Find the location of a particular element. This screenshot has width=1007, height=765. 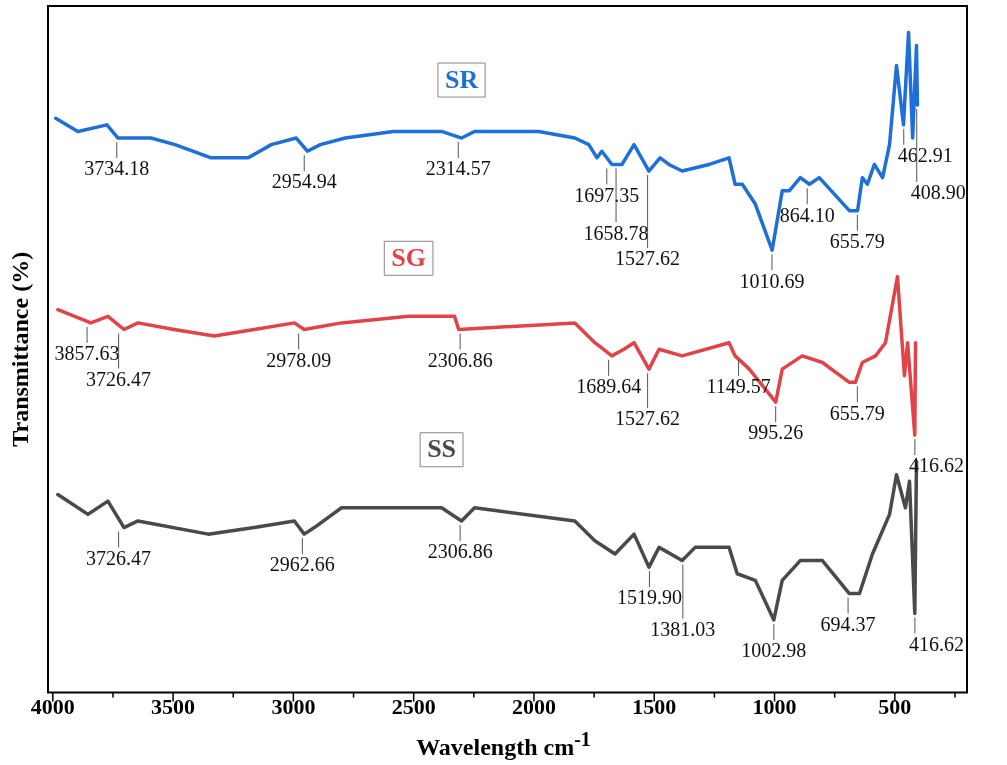

x-tick-label: 2500 is located at coordinates (413, 707).